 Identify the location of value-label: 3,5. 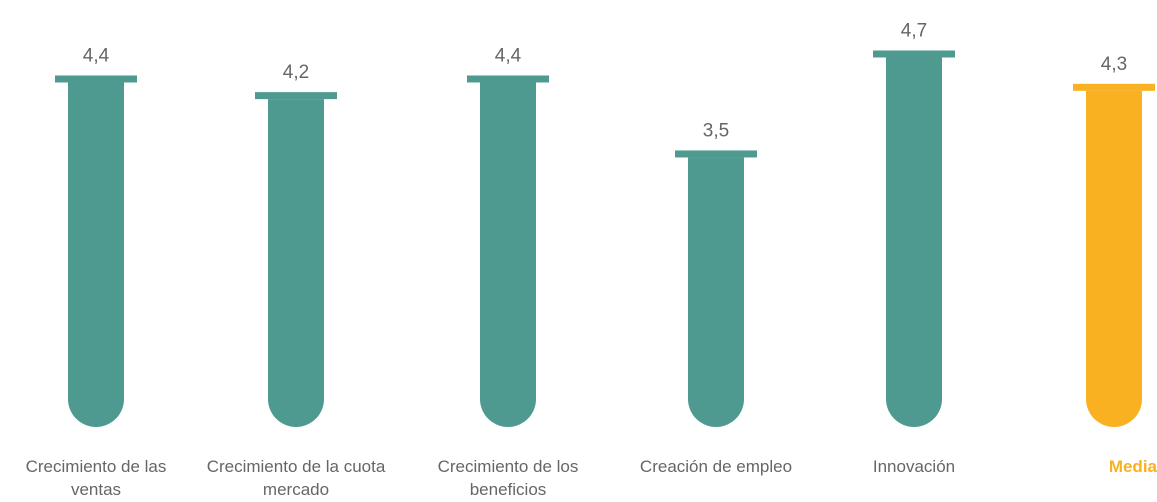
(716, 130).